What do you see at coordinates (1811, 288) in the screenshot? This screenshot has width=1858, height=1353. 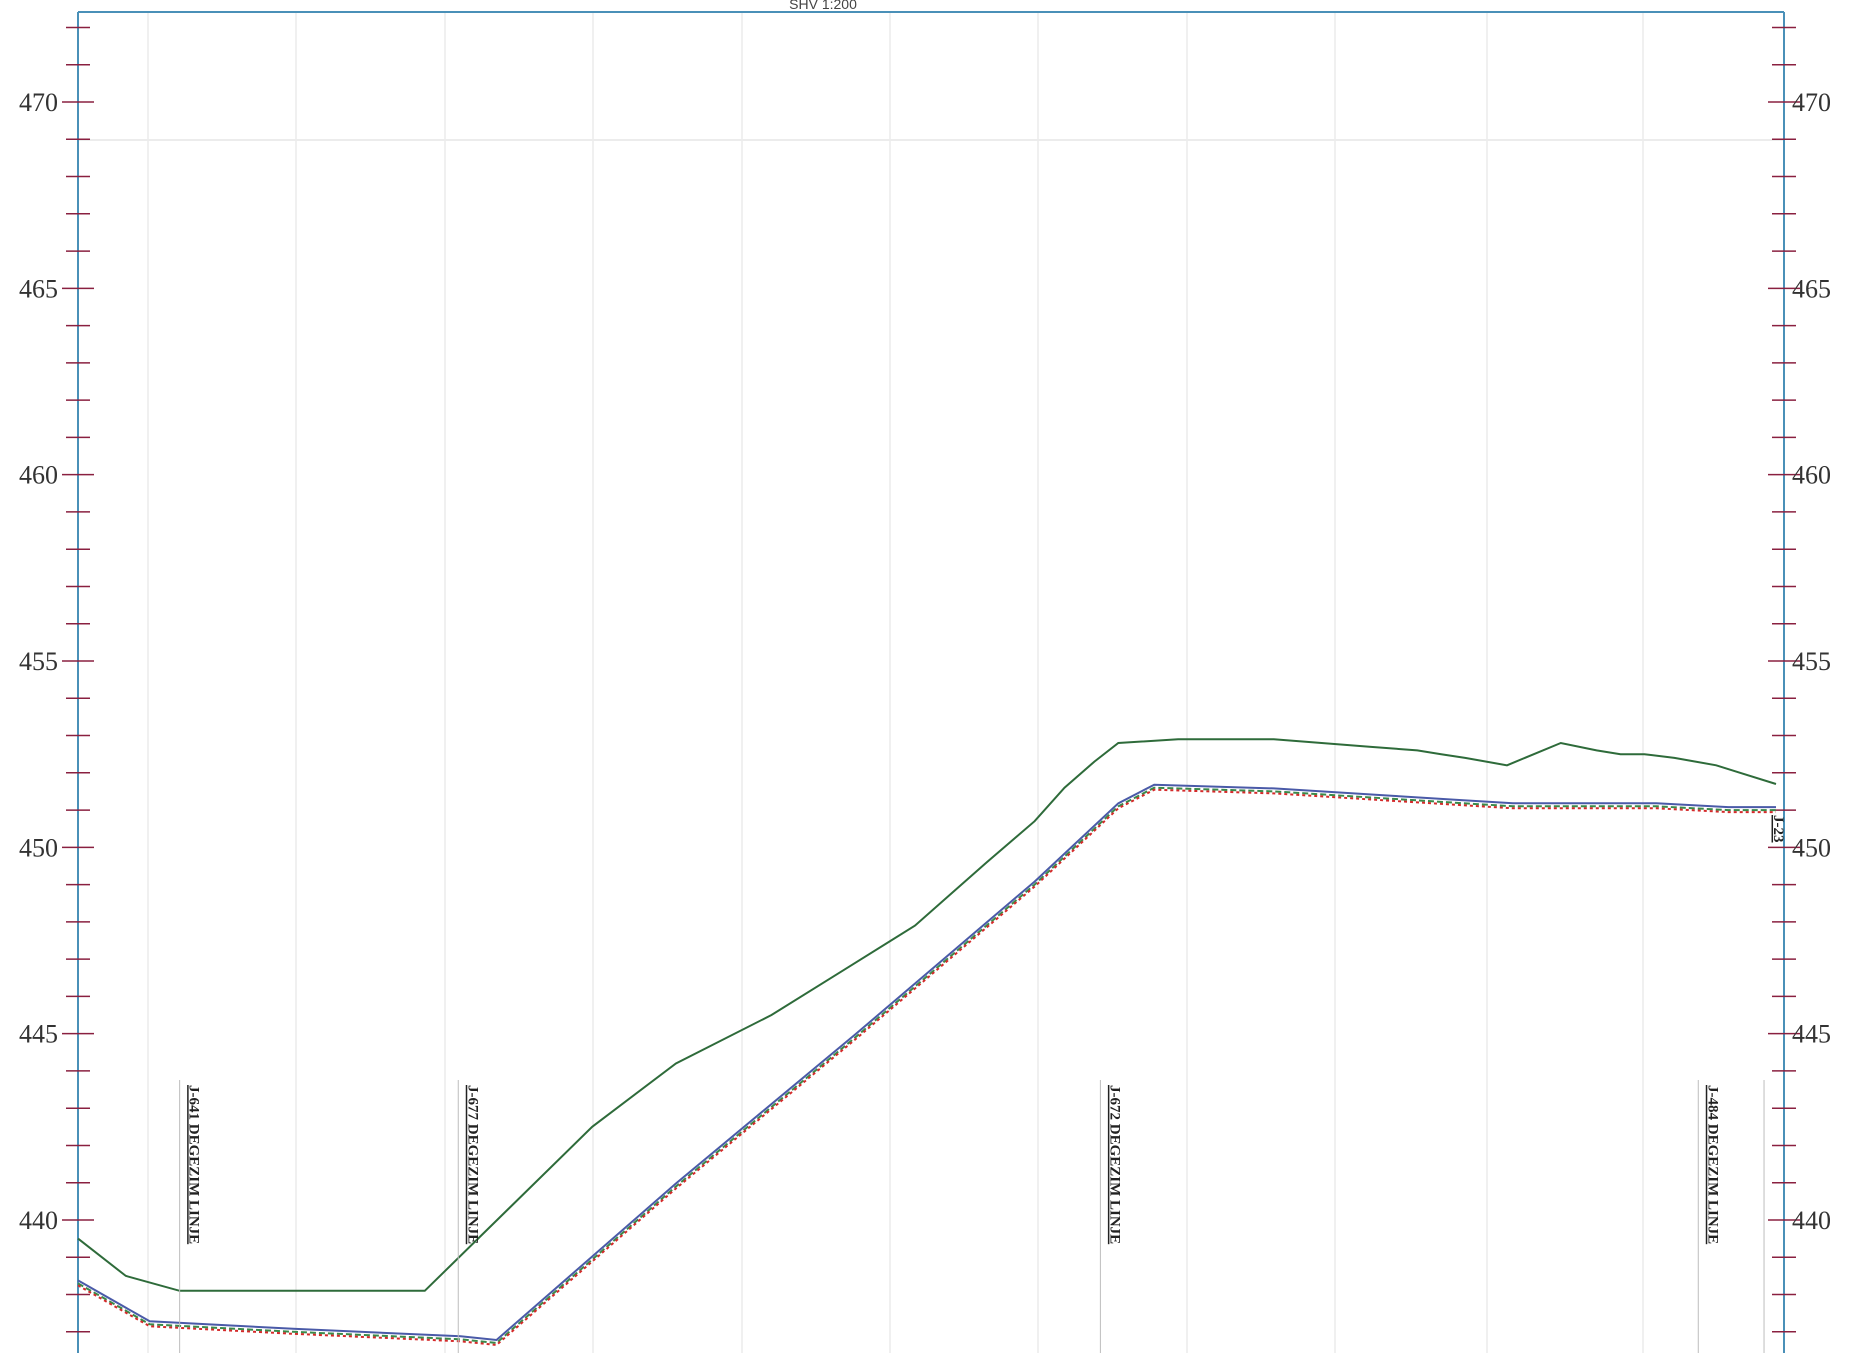 I see `y-tick-label-right: 465` at bounding box center [1811, 288].